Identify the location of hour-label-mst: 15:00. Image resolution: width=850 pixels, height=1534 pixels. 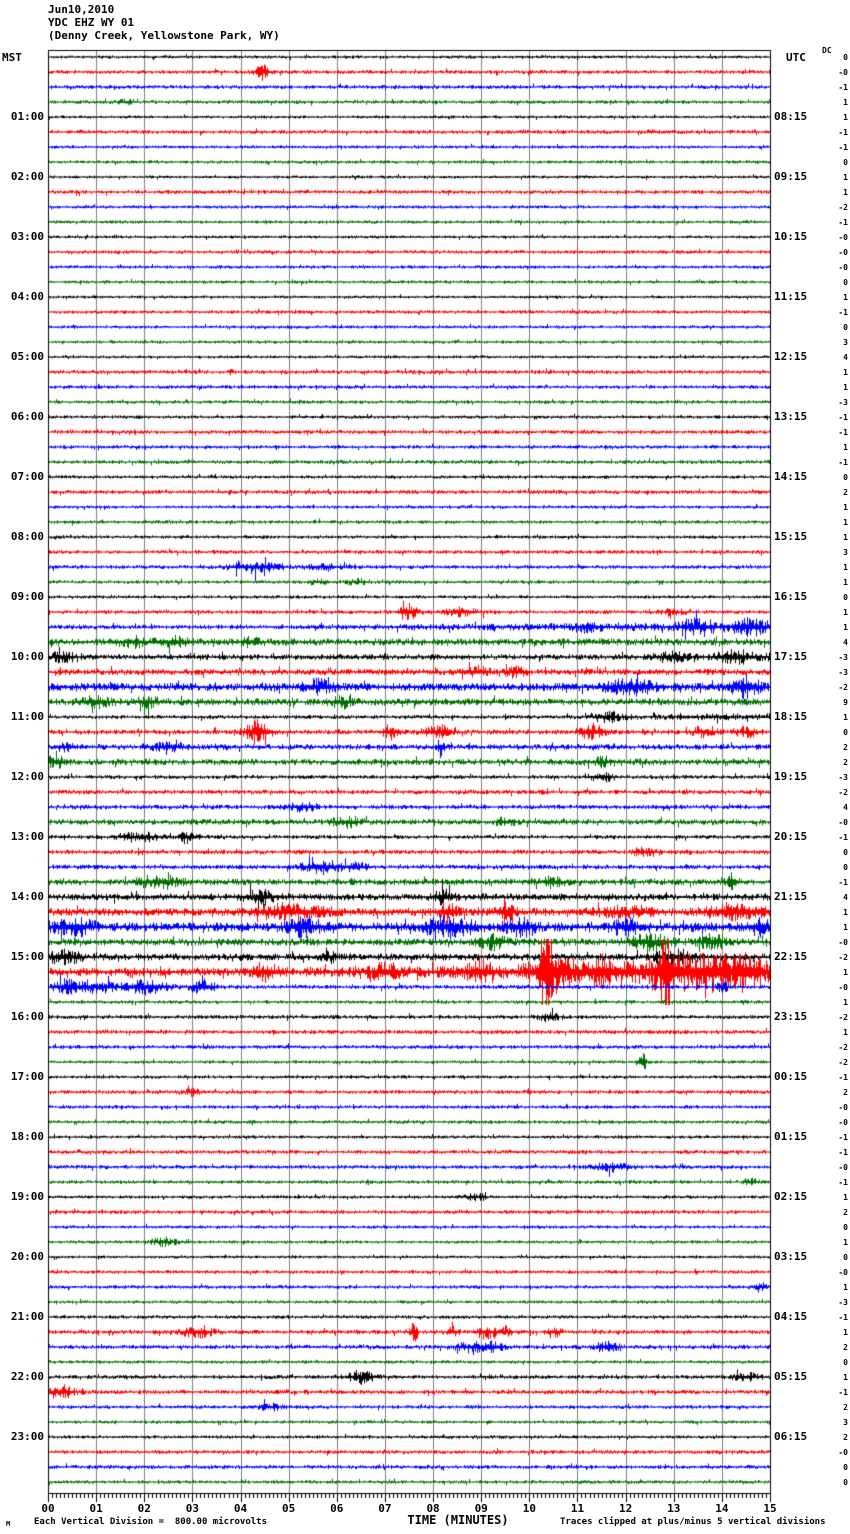
(27, 956).